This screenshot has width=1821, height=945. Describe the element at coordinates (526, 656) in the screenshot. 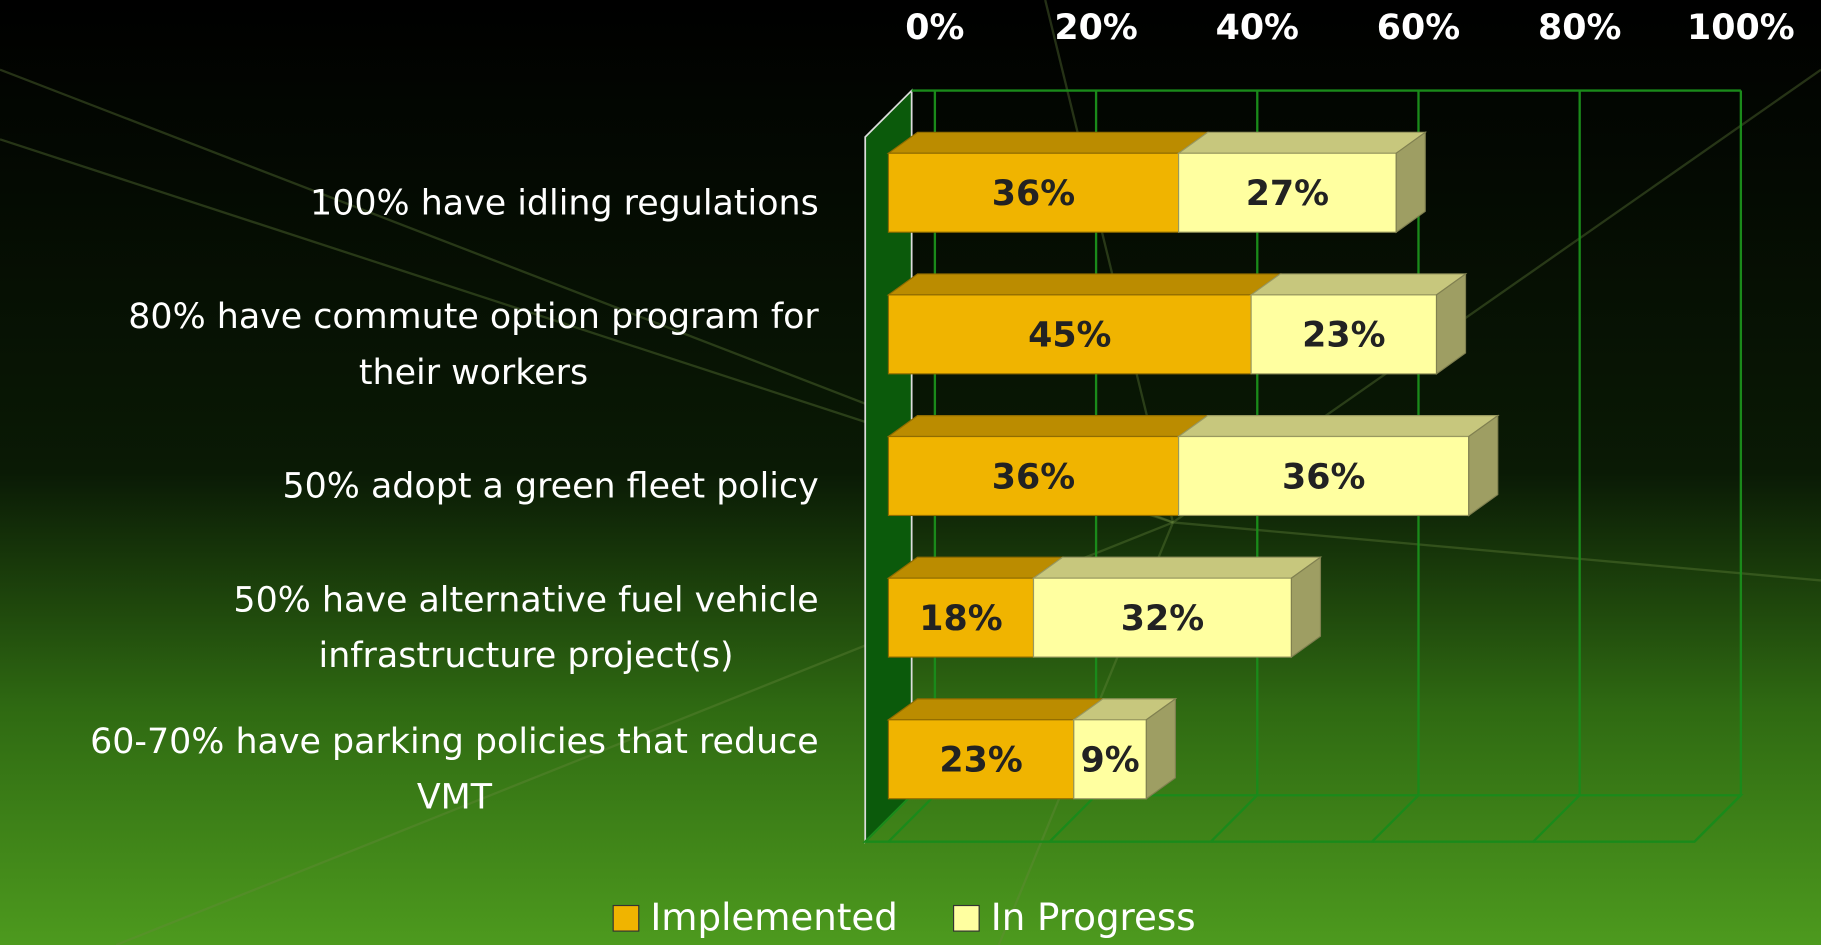

I see `category-label: infrastructure project(s)` at that location.